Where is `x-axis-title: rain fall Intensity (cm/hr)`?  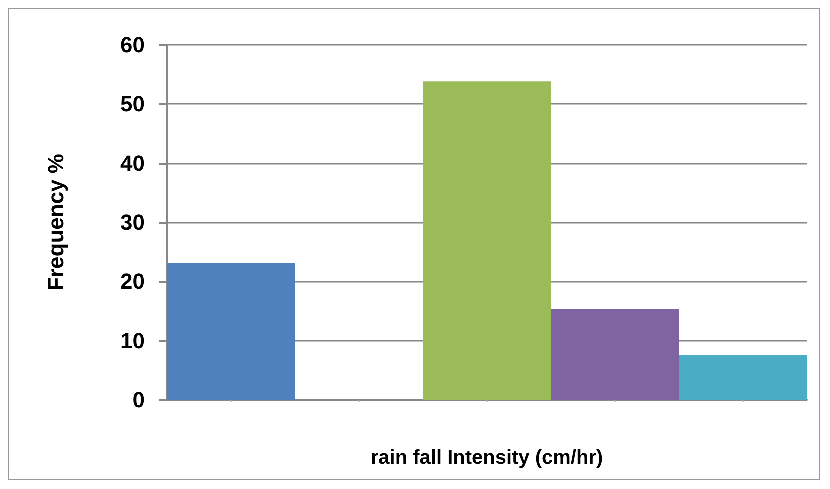 x-axis-title: rain fall Intensity (cm/hr) is located at coordinates (487, 458).